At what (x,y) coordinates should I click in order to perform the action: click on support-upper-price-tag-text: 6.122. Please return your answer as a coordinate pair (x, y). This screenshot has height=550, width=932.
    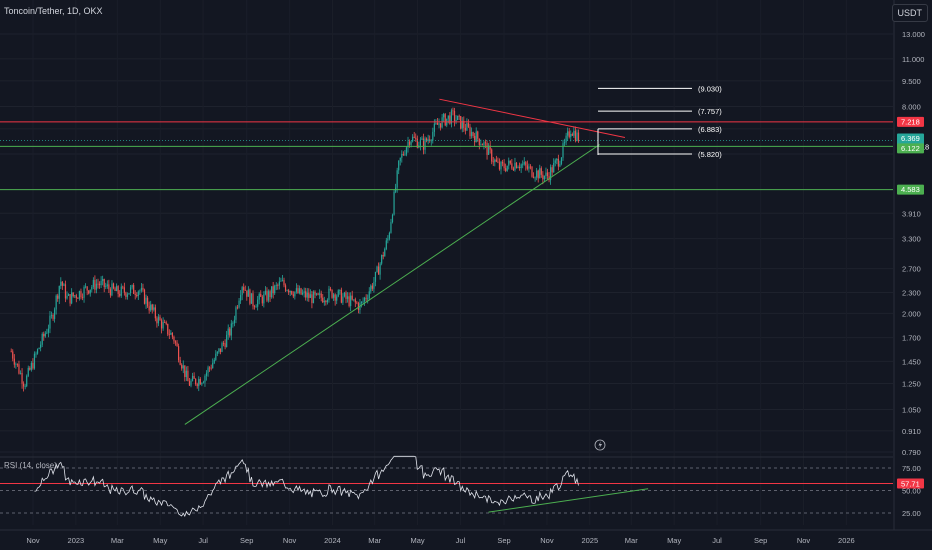
    Looking at the image, I should click on (910, 148).